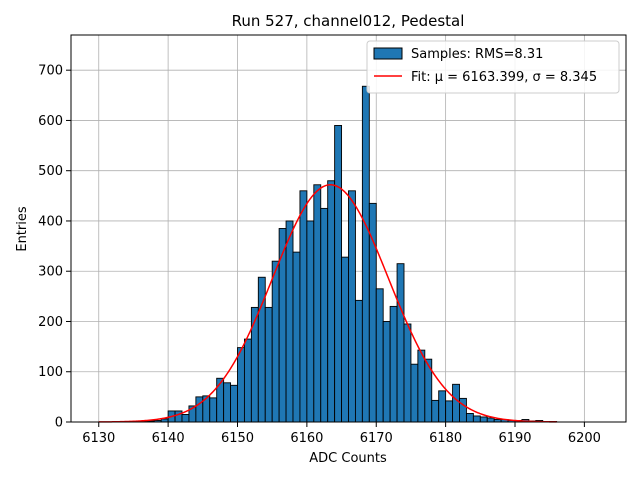 The image size is (640, 480). I want to click on x-tick-label: 6200, so click(584, 438).